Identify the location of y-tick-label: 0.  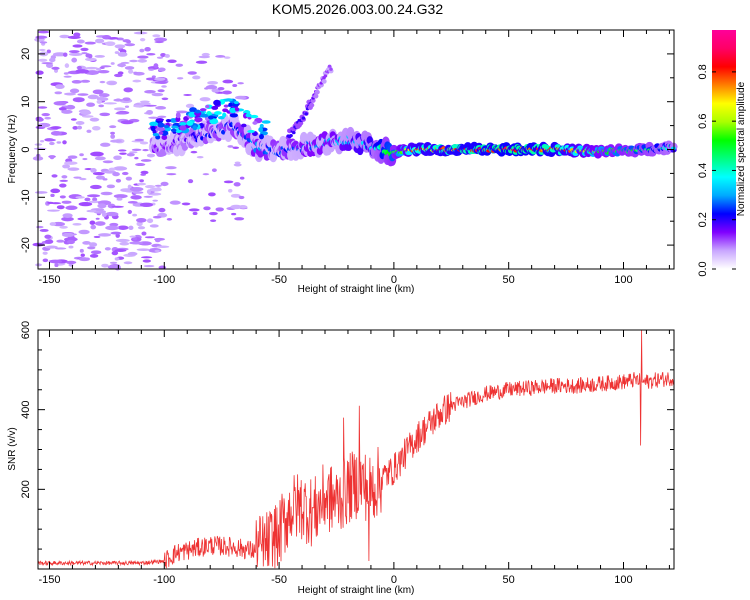
(26, 149).